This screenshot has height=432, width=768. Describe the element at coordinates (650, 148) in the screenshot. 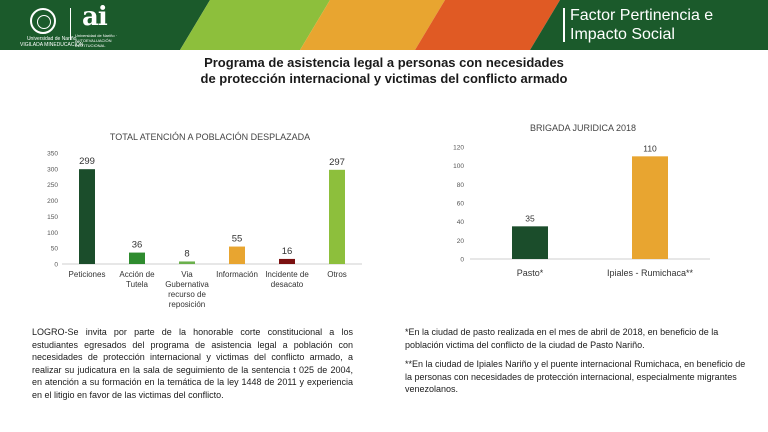

I see `data-label: 110` at that location.